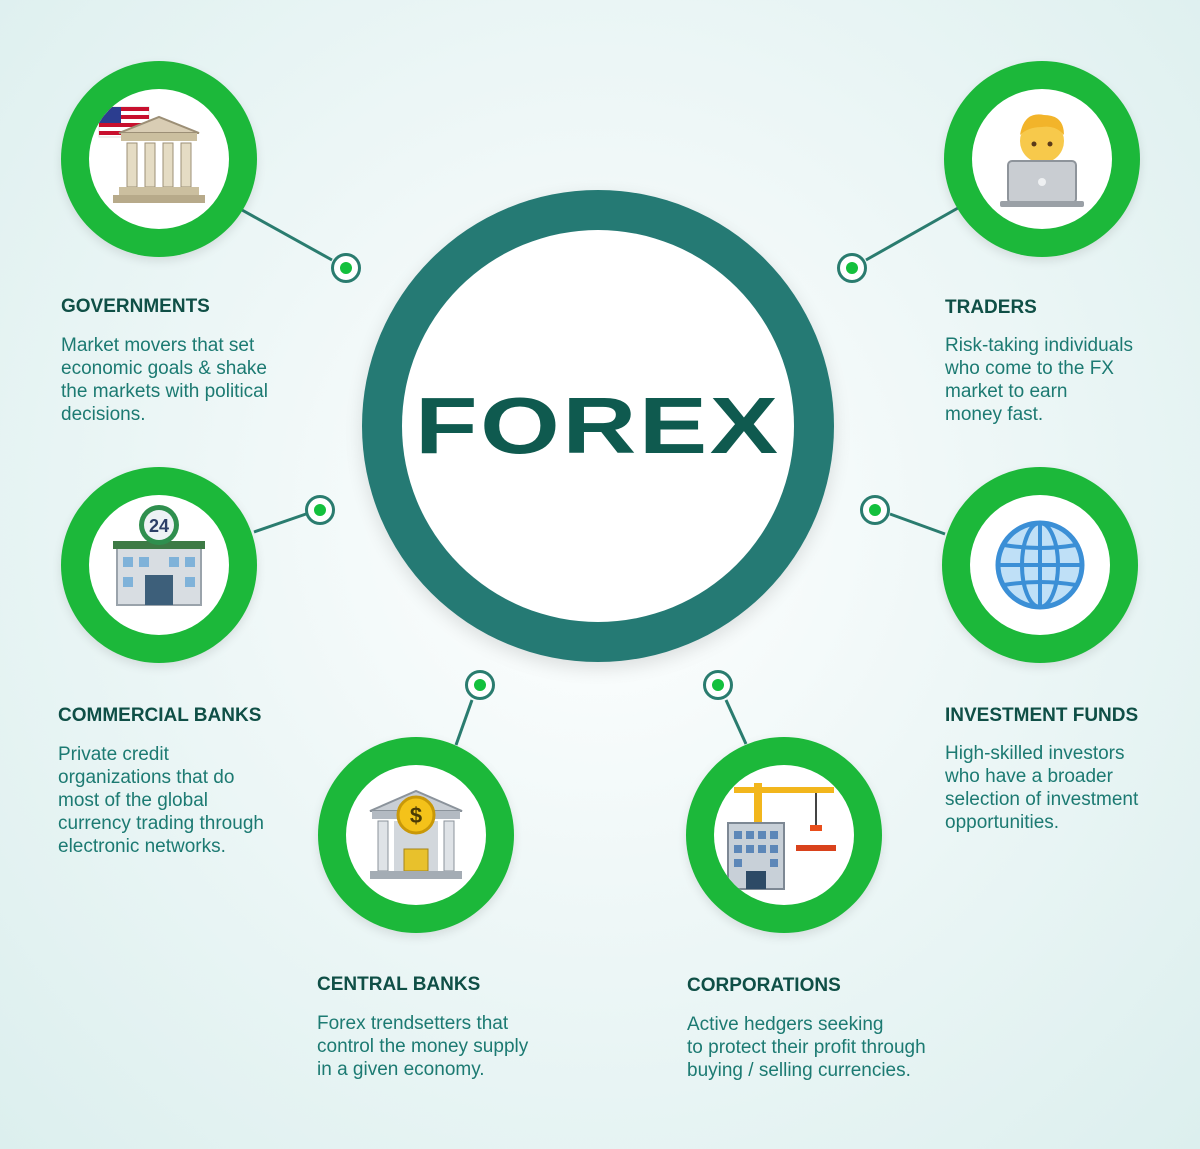  Describe the element at coordinates (912, 234) in the screenshot. I see `connector-traders` at that location.